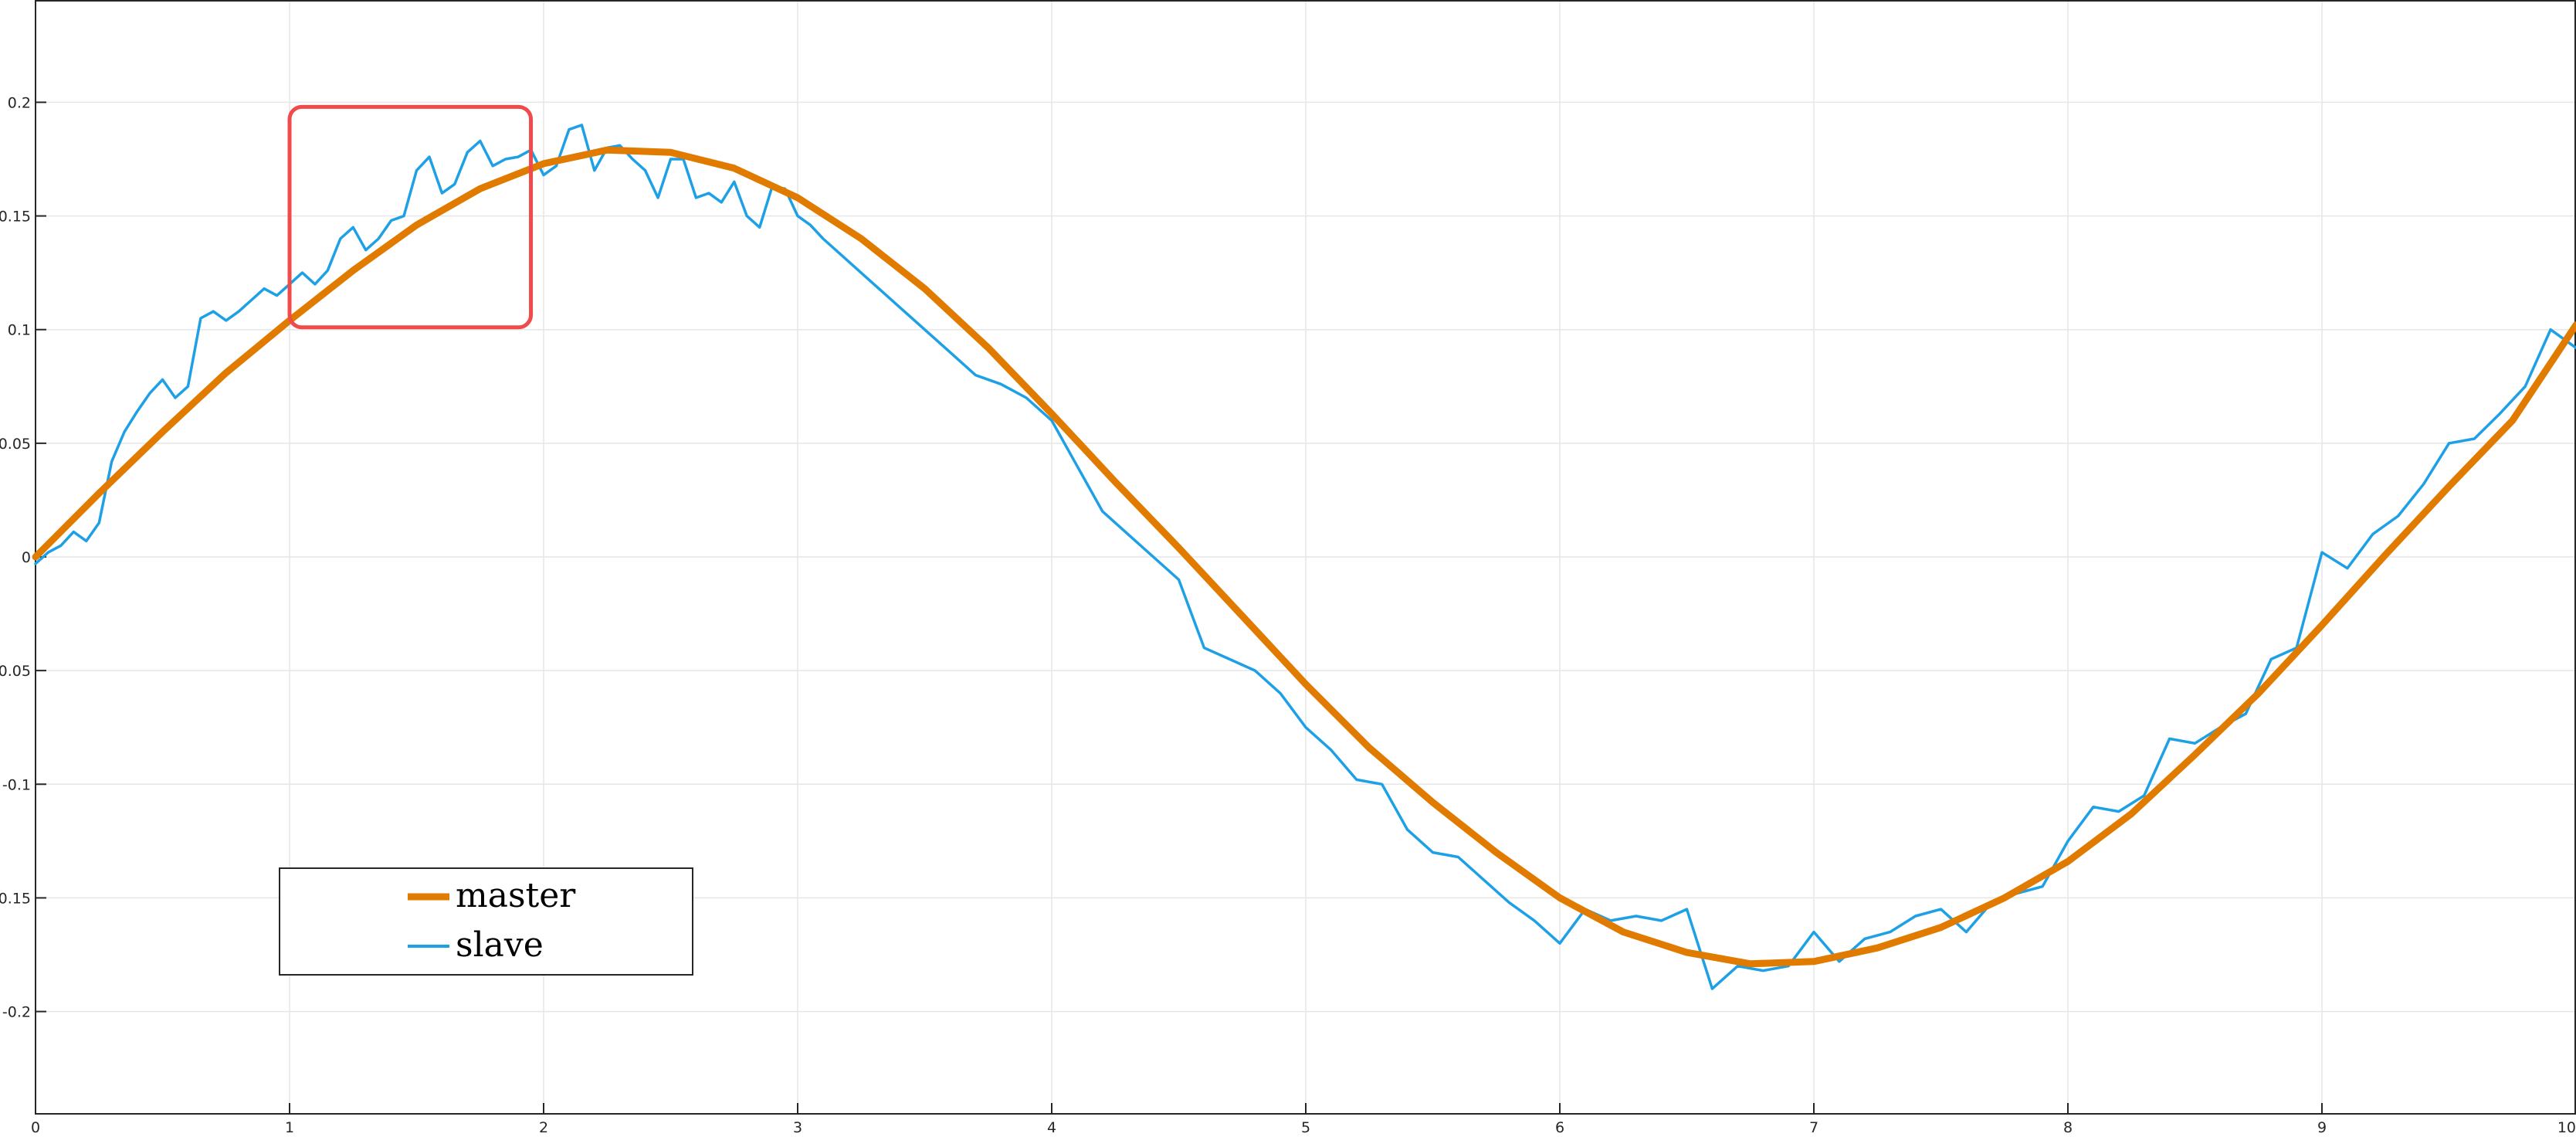  I want to click on x-tick-label: 4, so click(1051, 1127).